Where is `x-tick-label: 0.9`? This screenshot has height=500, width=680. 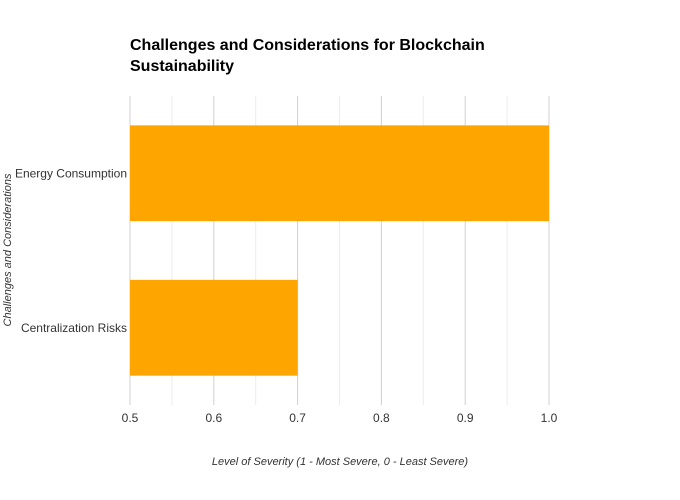
x-tick-label: 0.9 is located at coordinates (465, 418).